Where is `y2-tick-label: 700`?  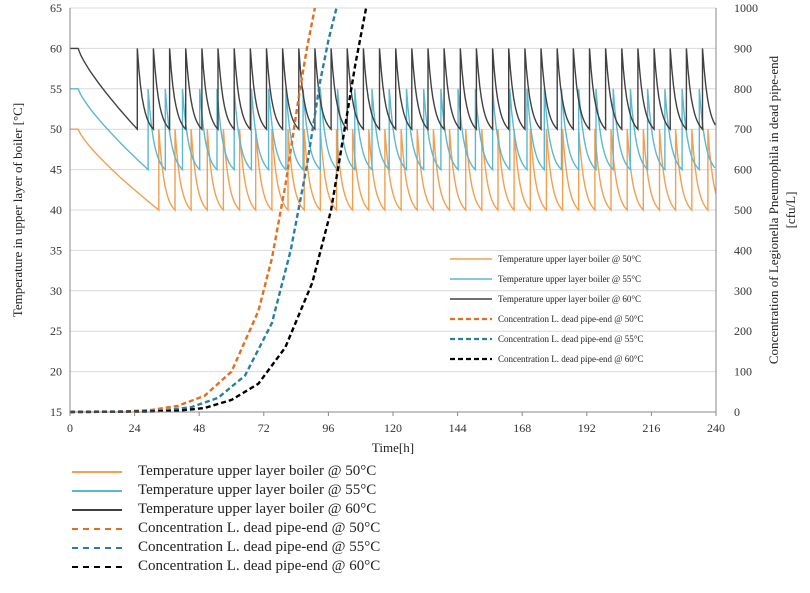 y2-tick-label: 700 is located at coordinates (743, 129).